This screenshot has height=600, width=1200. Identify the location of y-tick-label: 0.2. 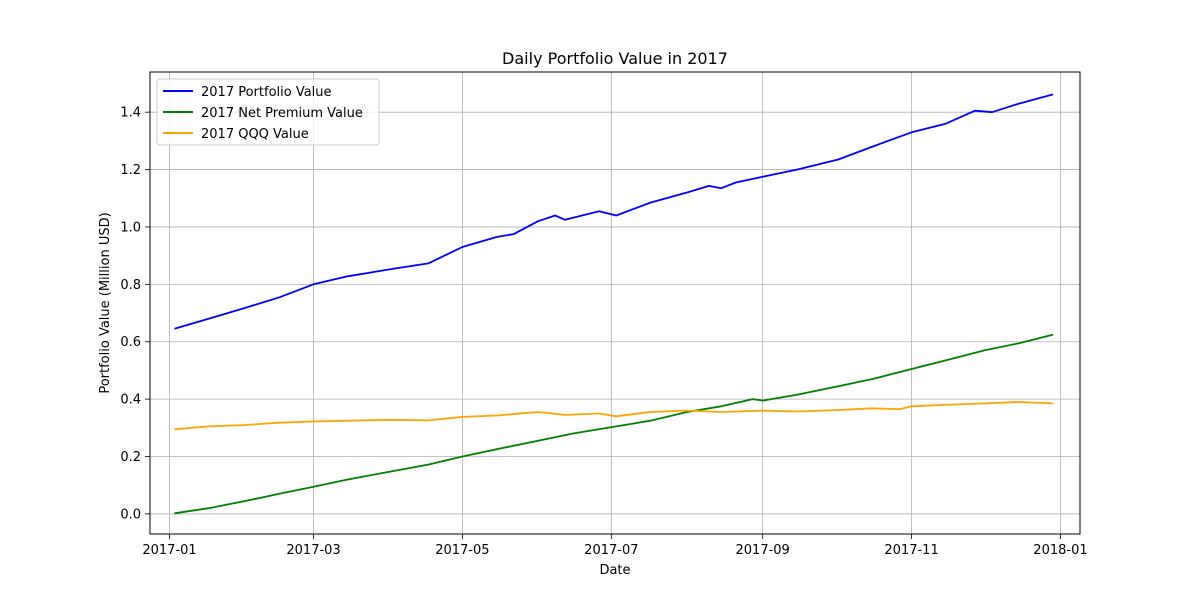
(130, 457).